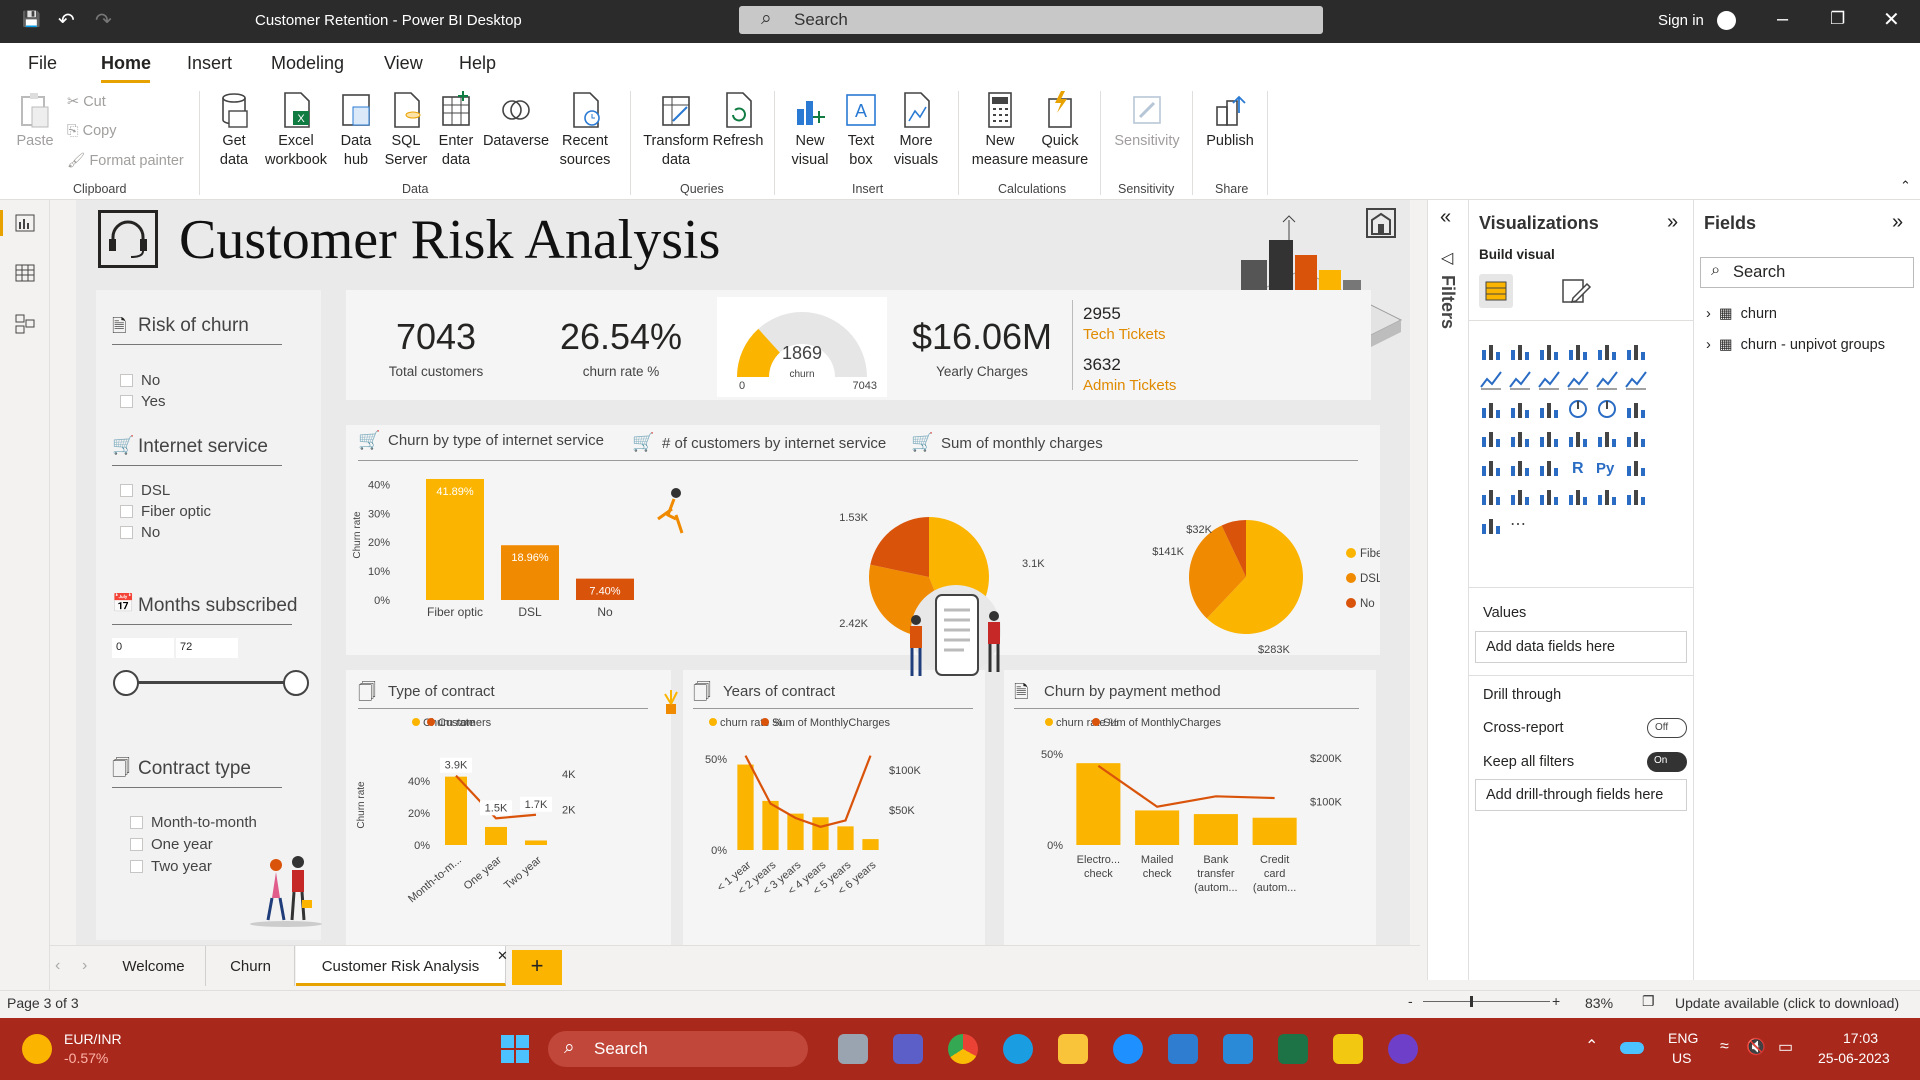 This screenshot has width=1920, height=1080. What do you see at coordinates (25, 324) in the screenshot?
I see `model-view-icon` at bounding box center [25, 324].